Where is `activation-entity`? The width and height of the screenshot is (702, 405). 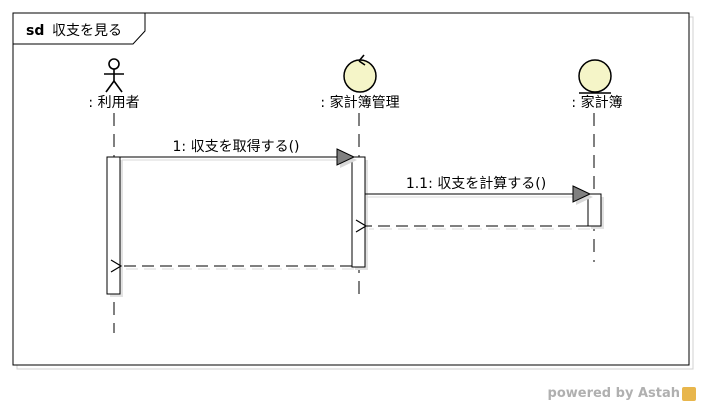 activation-entity is located at coordinates (594, 210).